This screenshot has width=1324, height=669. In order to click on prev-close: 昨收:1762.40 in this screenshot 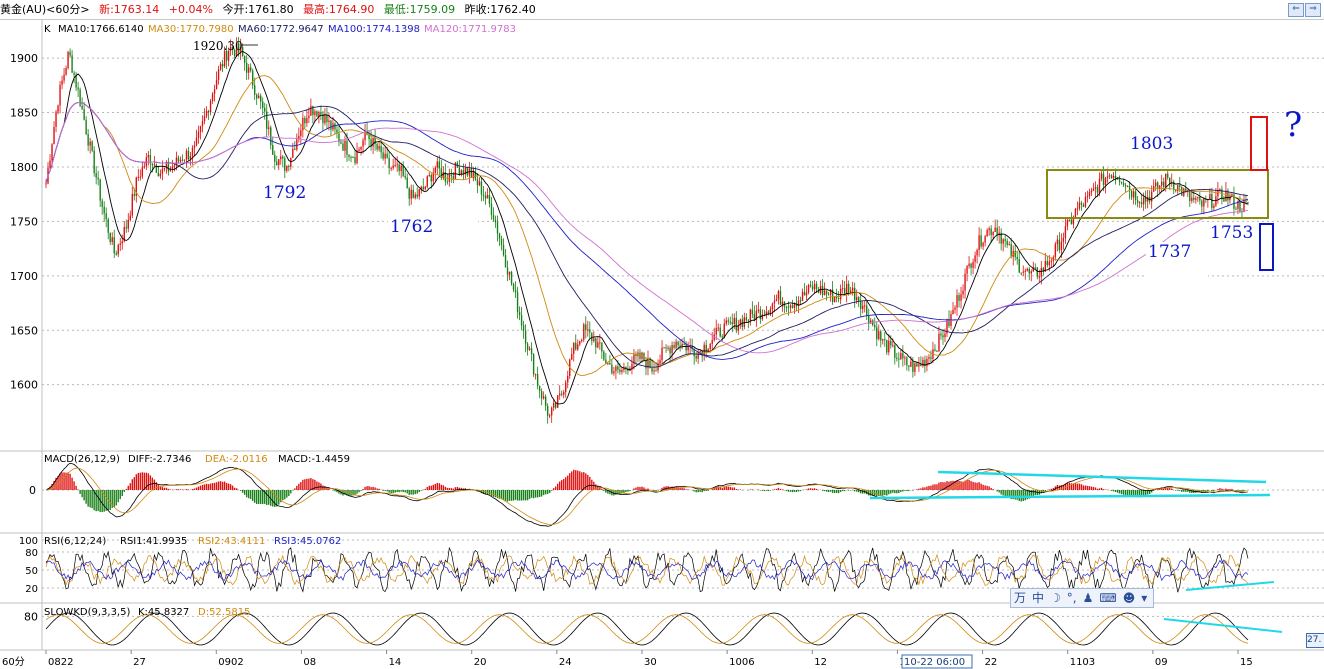, I will do `click(500, 9)`.